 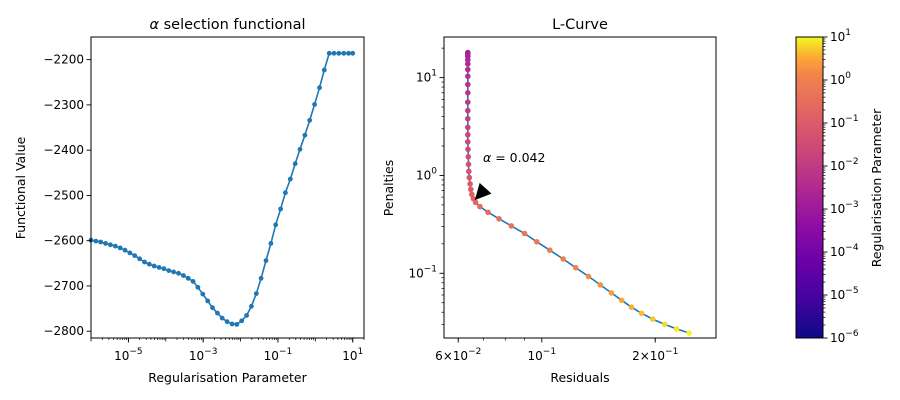 What do you see at coordinates (483, 191) in the screenshot?
I see `chart2-annotation-arrow` at bounding box center [483, 191].